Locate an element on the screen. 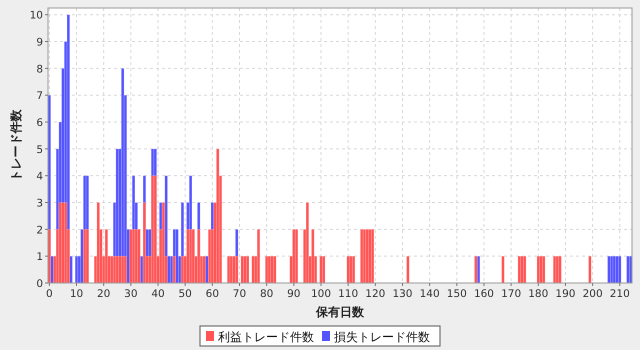 The width and height of the screenshot is (640, 350). x-tick-label: 100 is located at coordinates (321, 294).